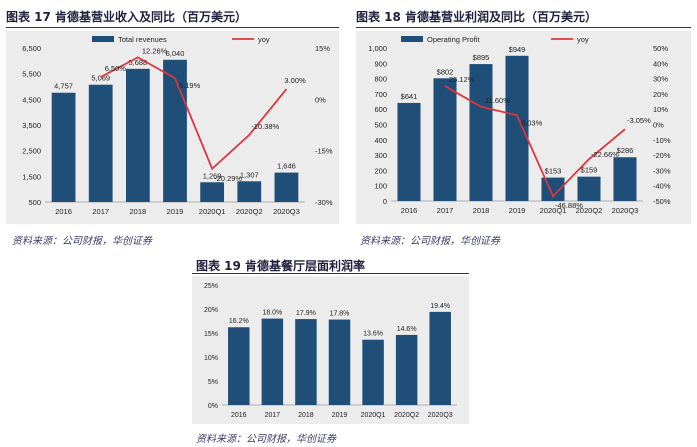 Image resolution: width=697 pixels, height=447 pixels. I want to click on chart18-y2-tick-label: -20%, so click(662, 155).